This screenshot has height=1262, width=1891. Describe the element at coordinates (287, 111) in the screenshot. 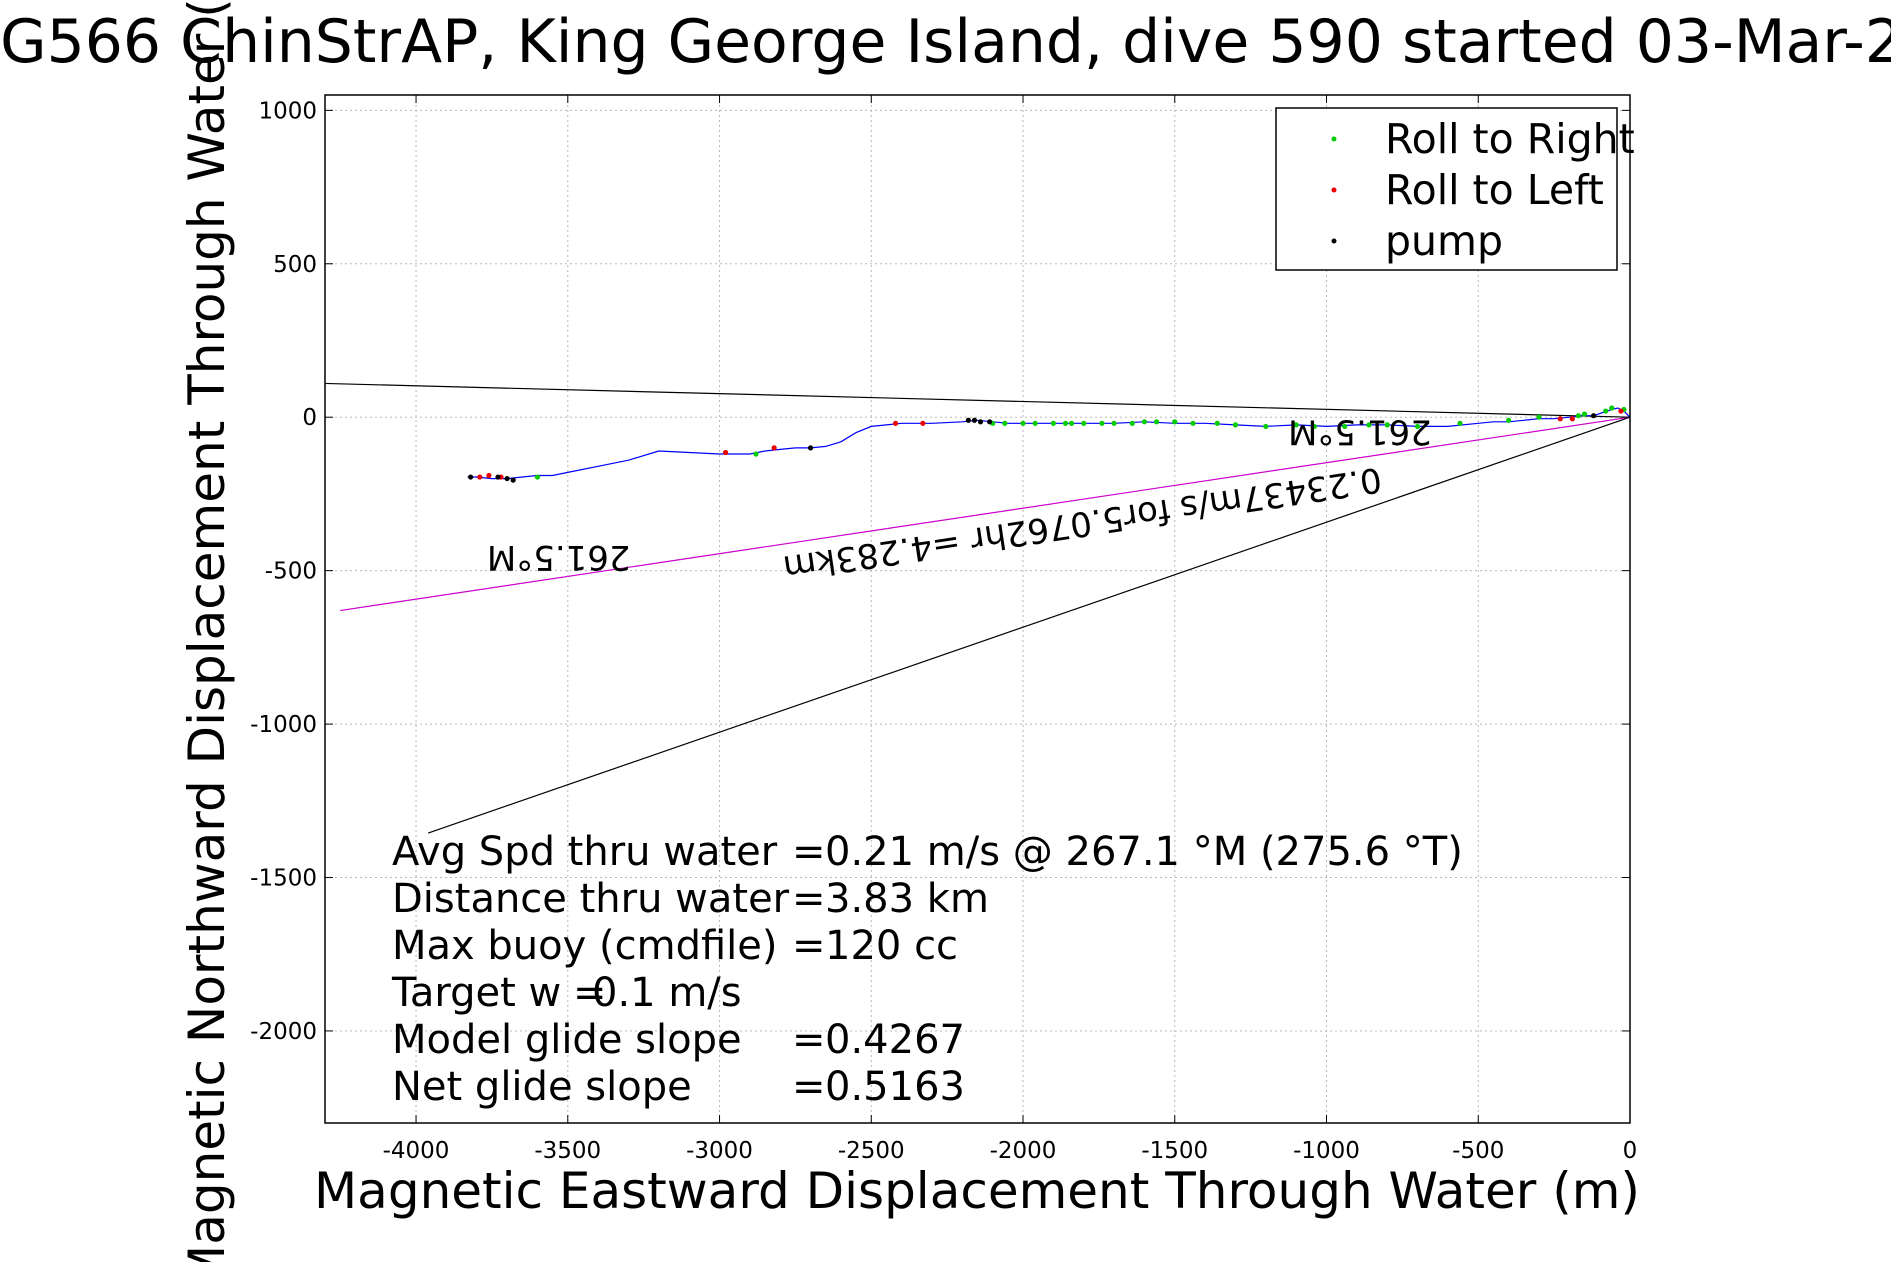

I see `y-tick-label: 1000` at that location.